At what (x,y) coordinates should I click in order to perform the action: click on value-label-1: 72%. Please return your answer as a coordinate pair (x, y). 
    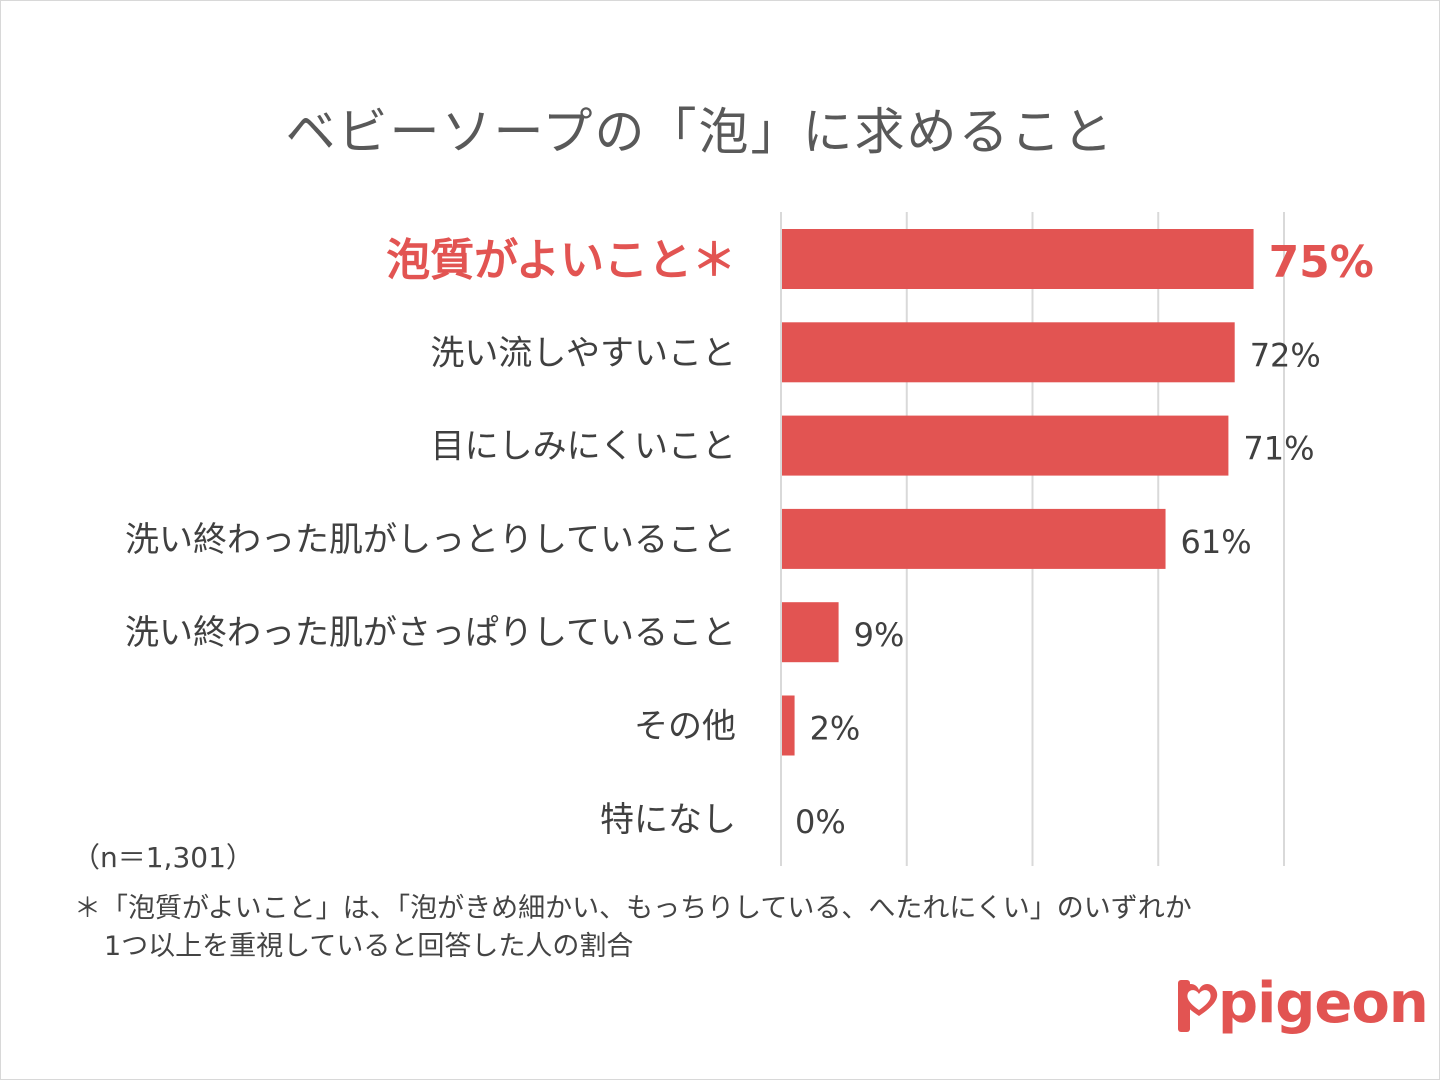
    Looking at the image, I should click on (1285, 355).